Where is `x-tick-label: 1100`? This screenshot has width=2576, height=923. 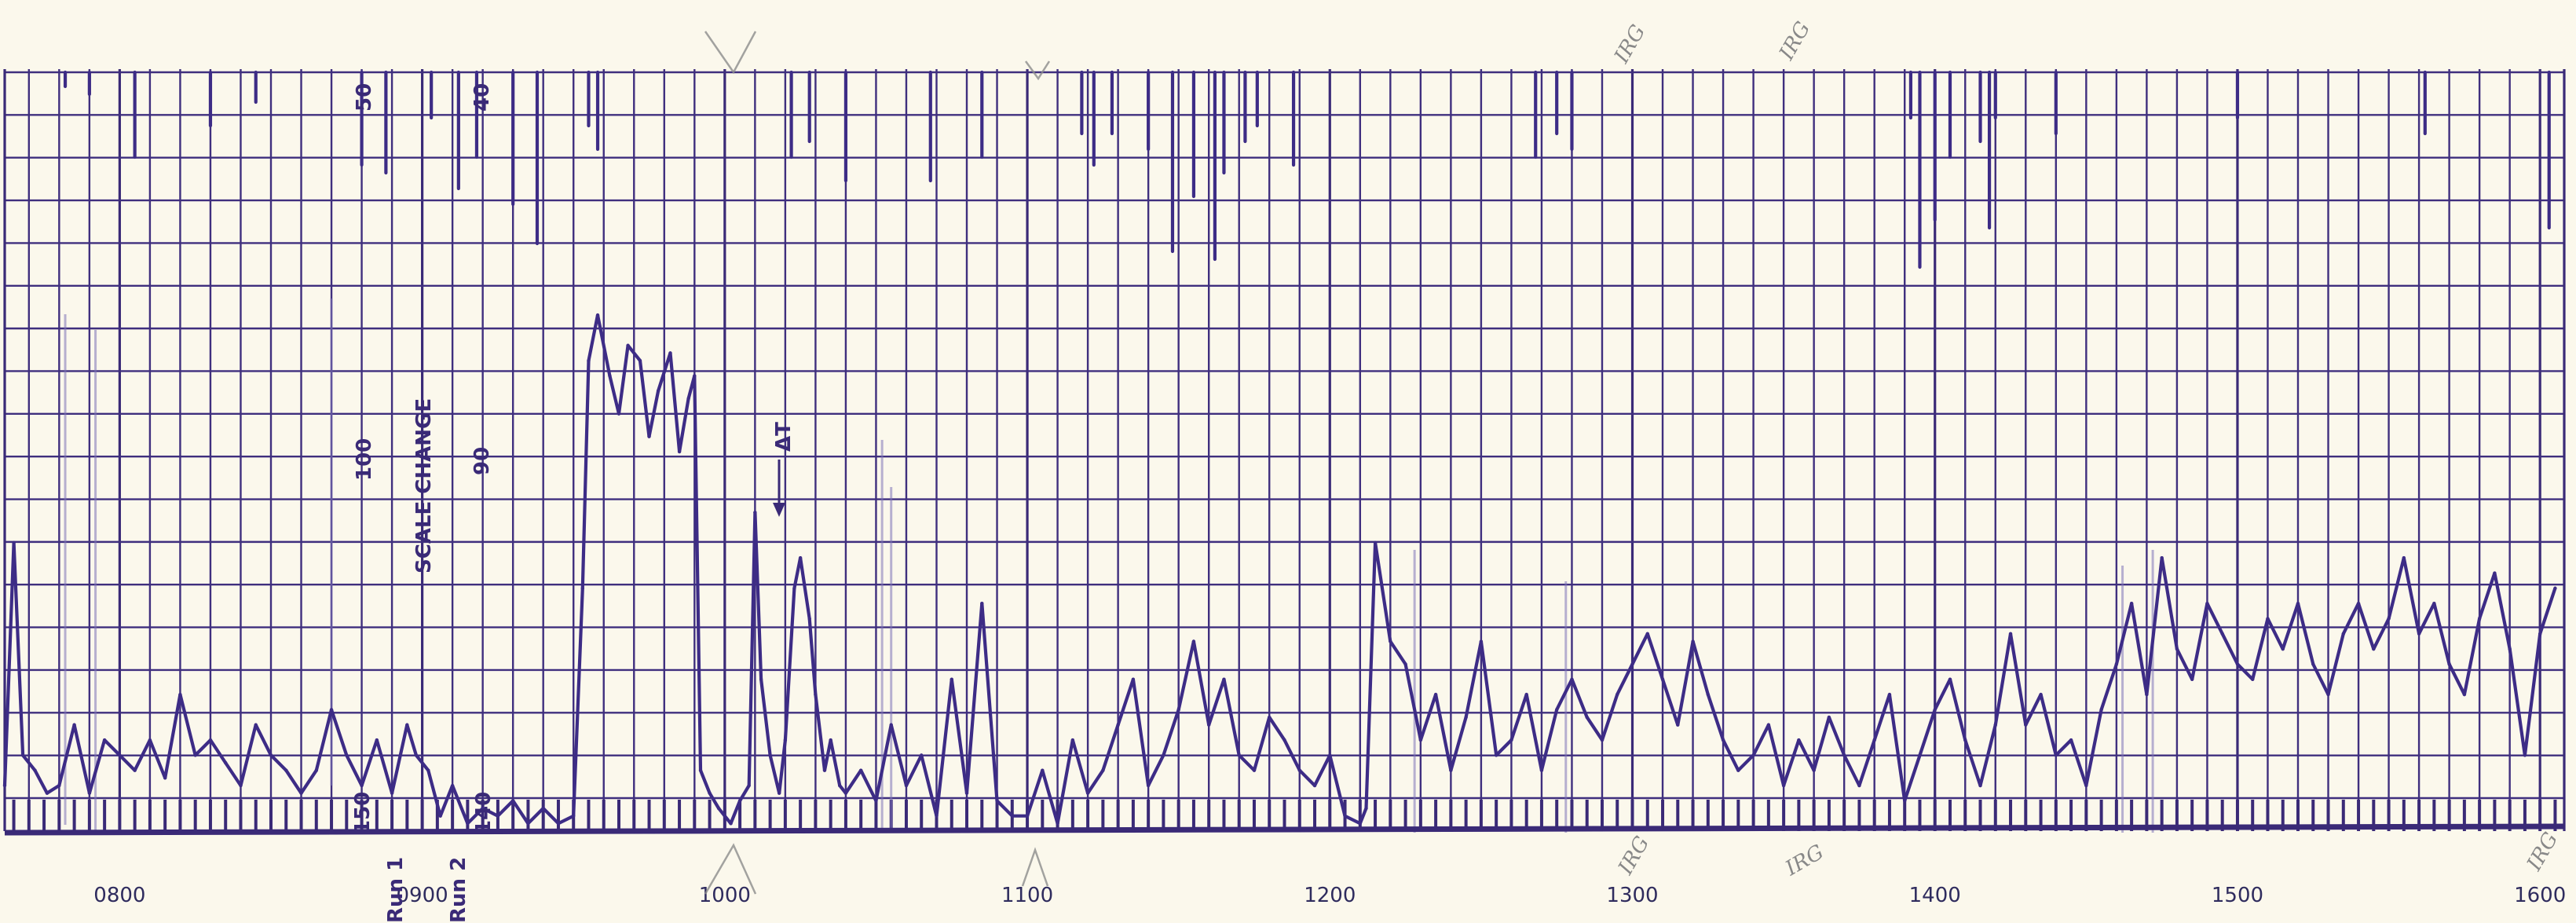
x-tick-label: 1100 is located at coordinates (1027, 895).